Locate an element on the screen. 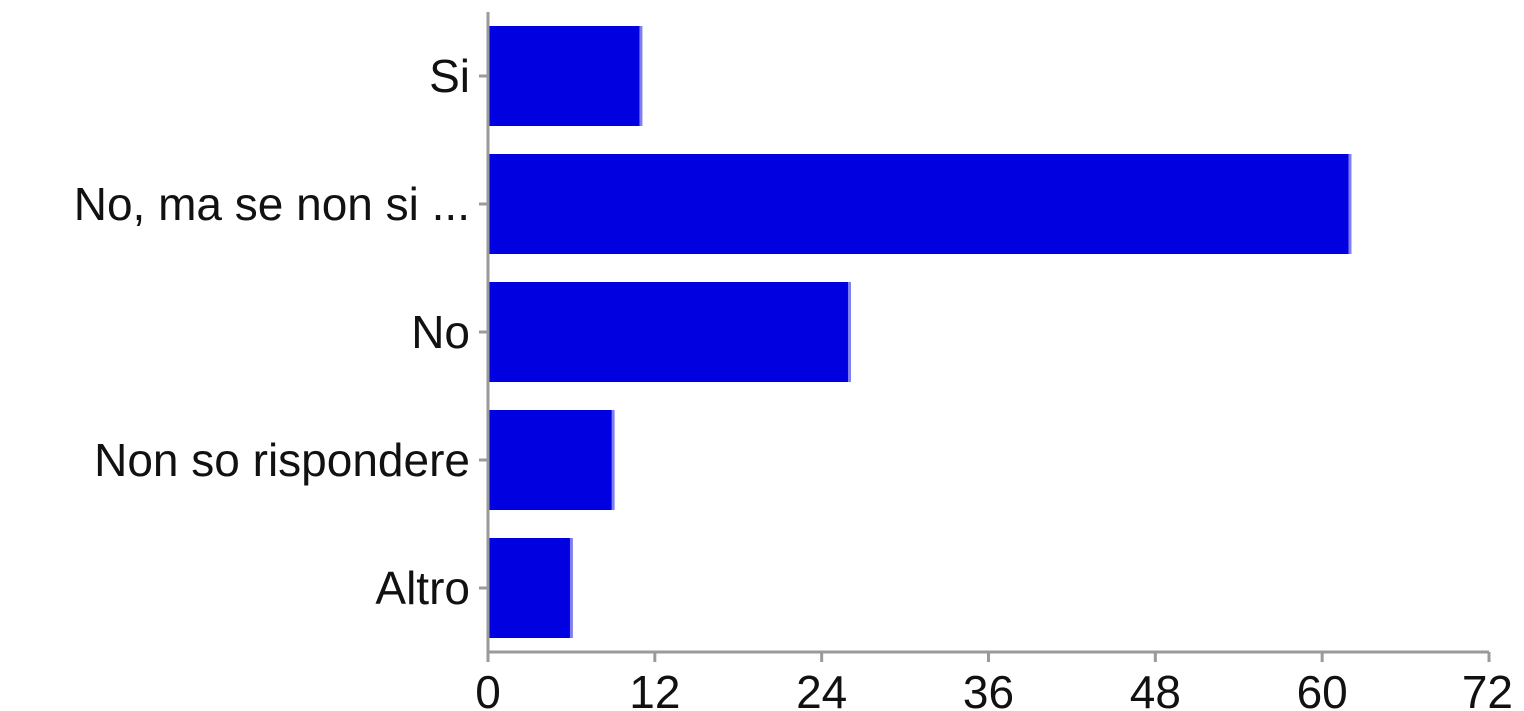 The image size is (1524, 711). x-tick-label: 48 is located at coordinates (1155, 688).